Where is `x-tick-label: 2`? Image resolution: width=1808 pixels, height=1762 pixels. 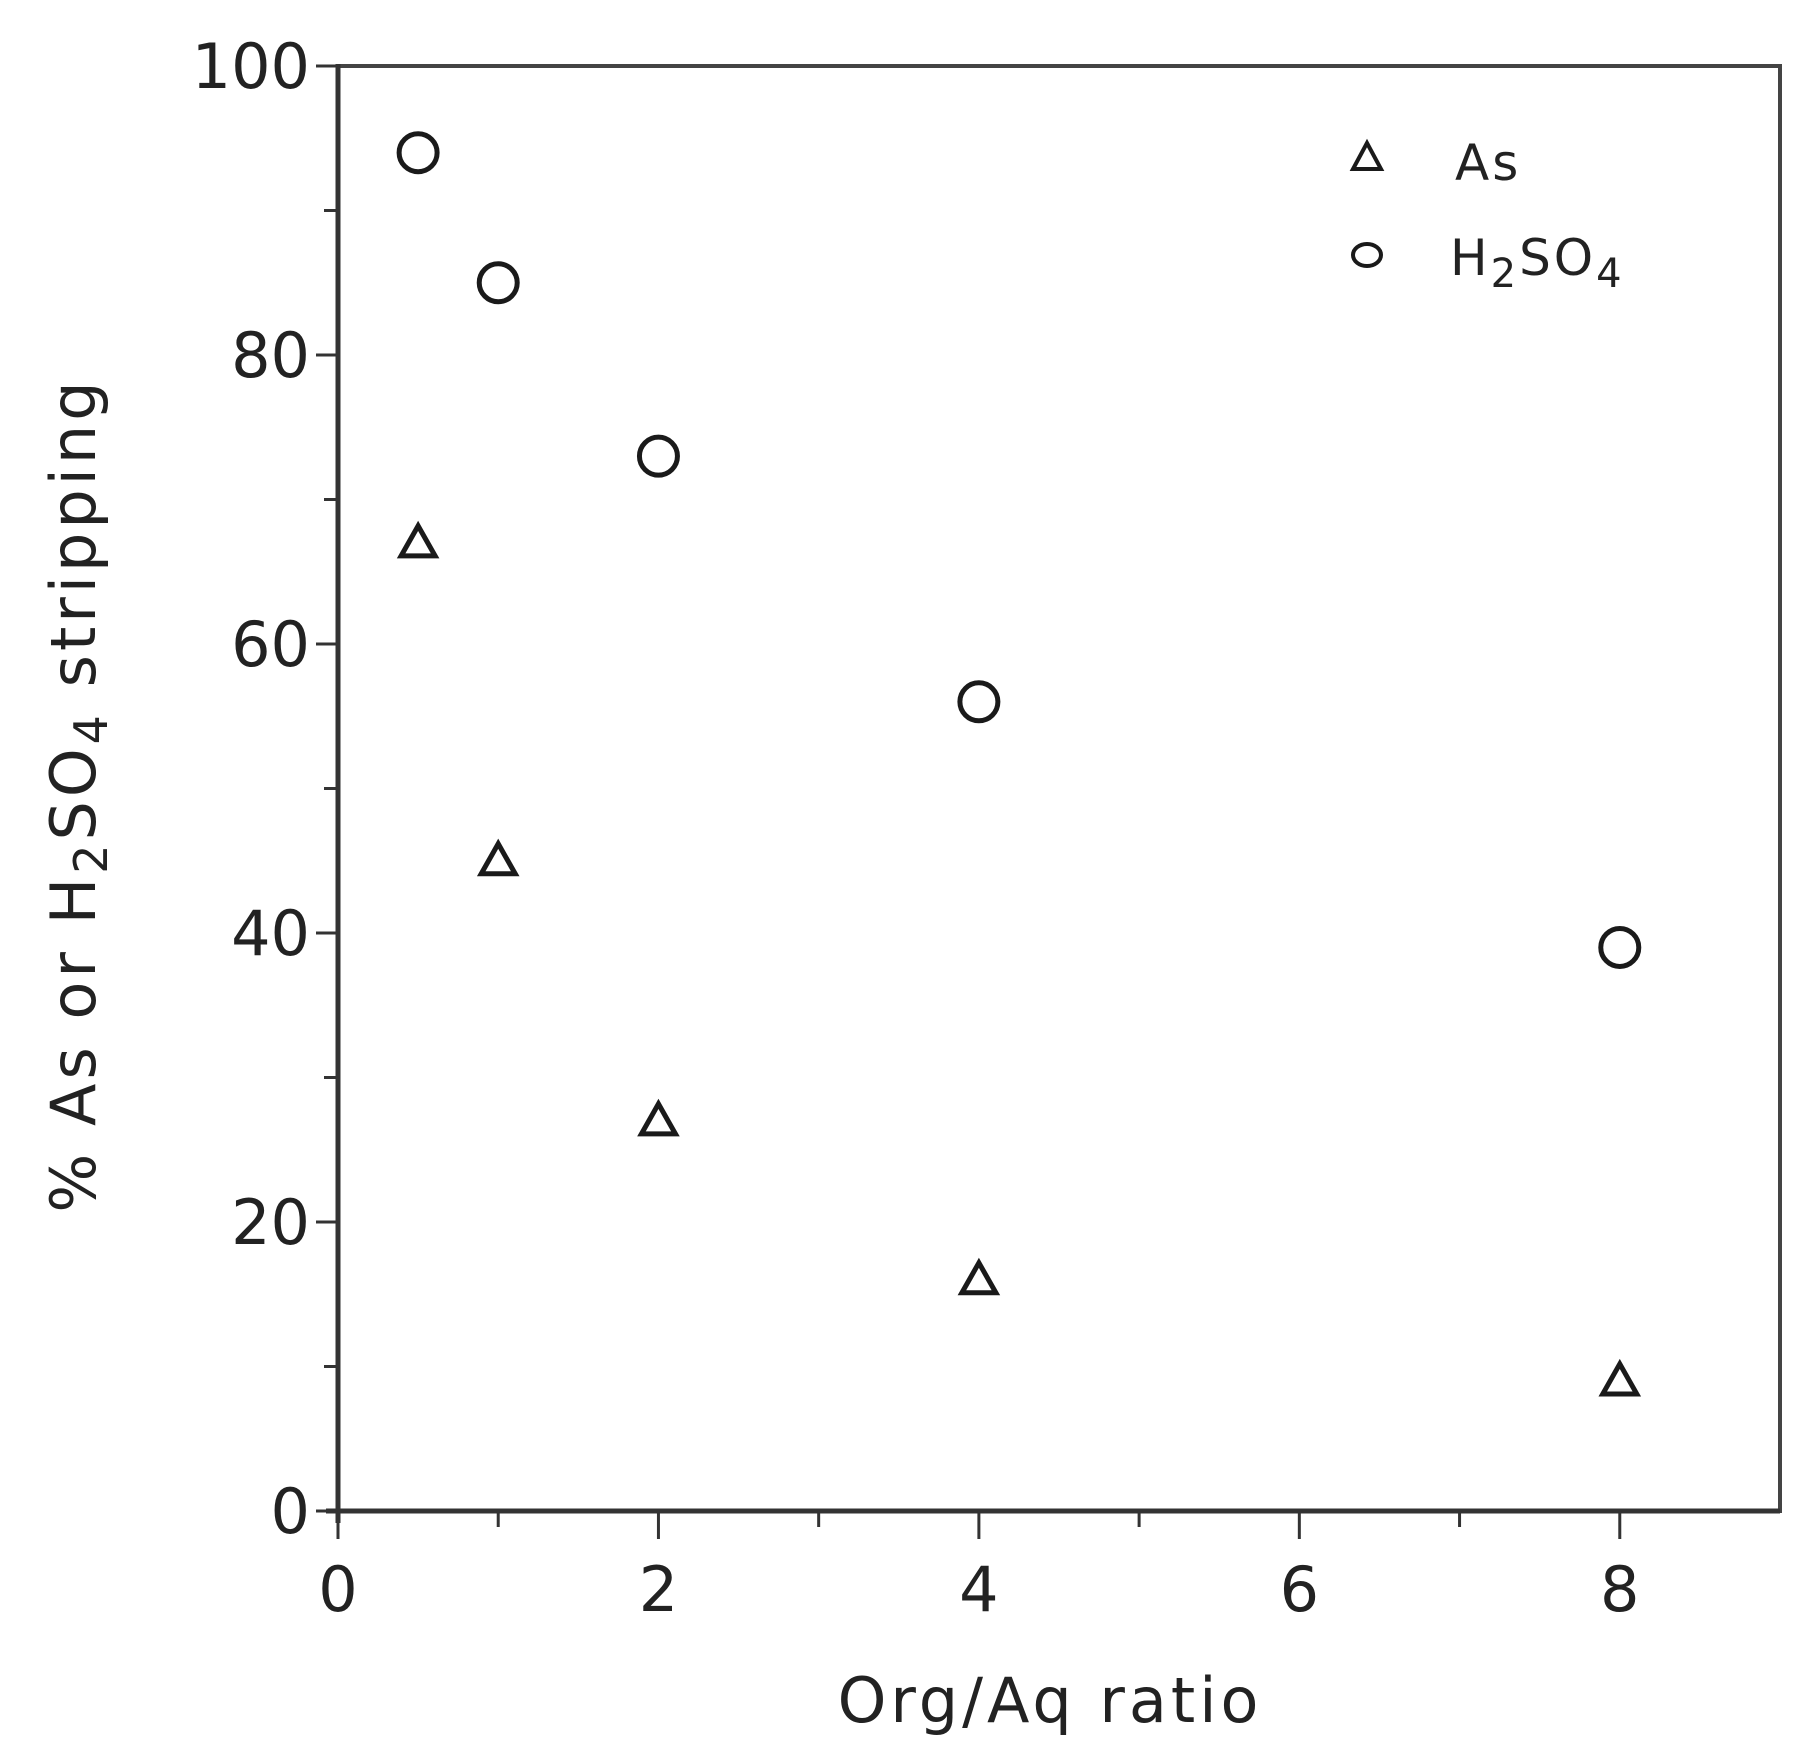 x-tick-label: 2 is located at coordinates (658, 1589).